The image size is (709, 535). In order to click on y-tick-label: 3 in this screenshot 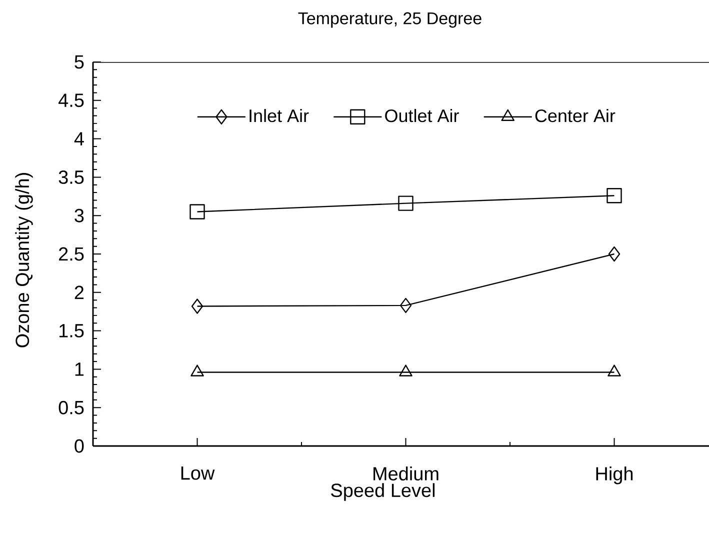, I will do `click(79, 215)`.